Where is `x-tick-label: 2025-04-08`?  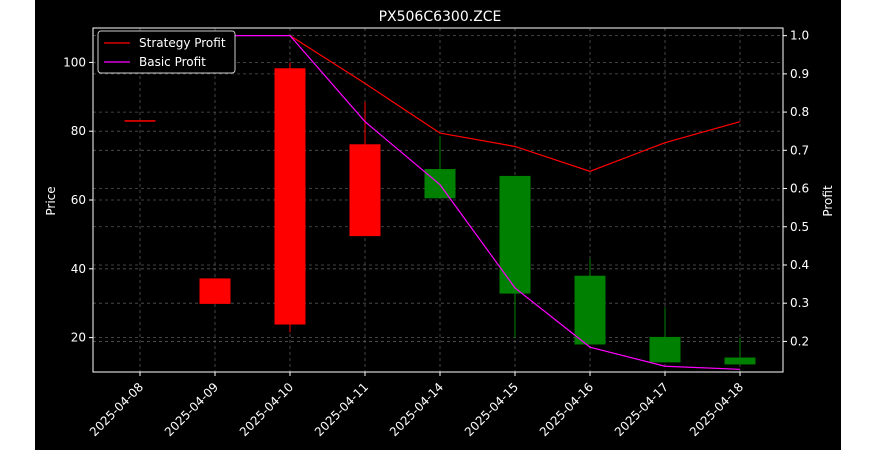 x-tick-label: 2025-04-08 is located at coordinates (116, 409).